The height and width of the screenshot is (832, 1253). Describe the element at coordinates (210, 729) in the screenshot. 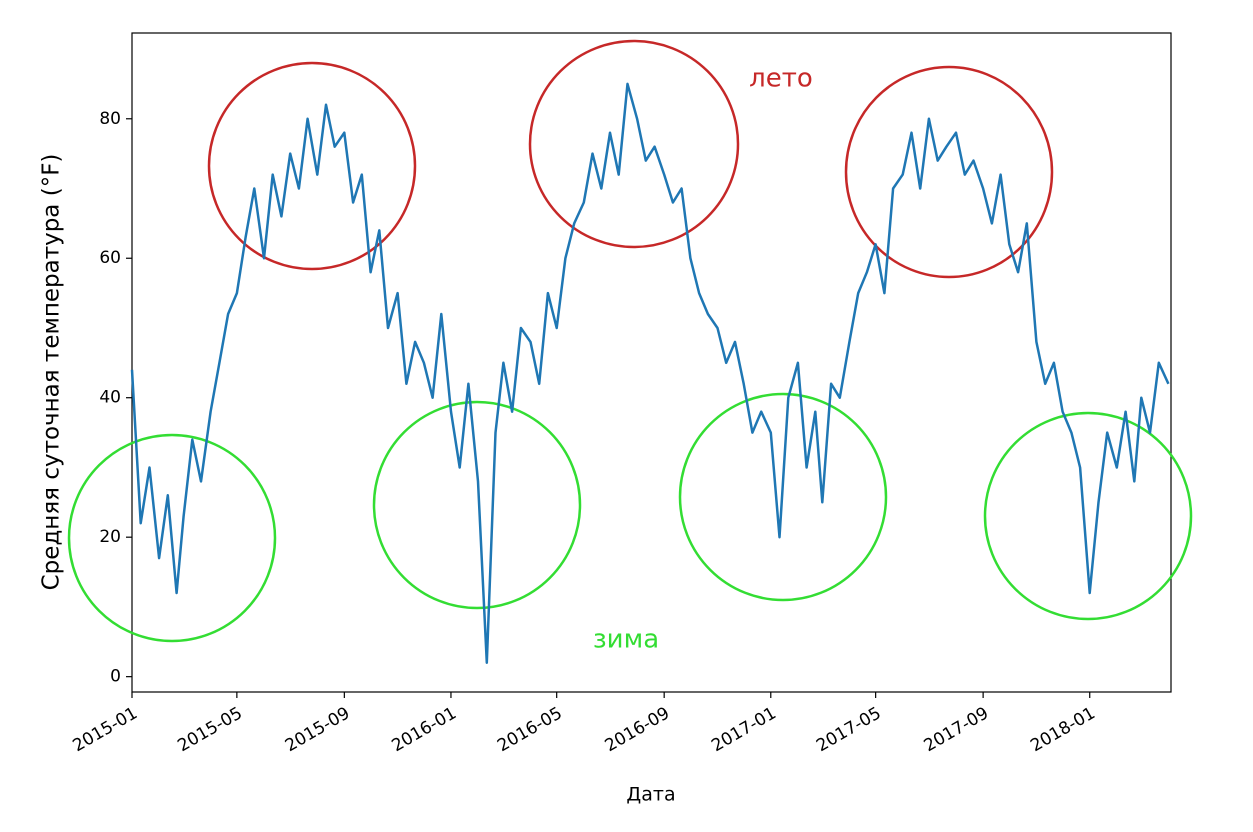

I see `x-tick-label: 2015-05` at that location.